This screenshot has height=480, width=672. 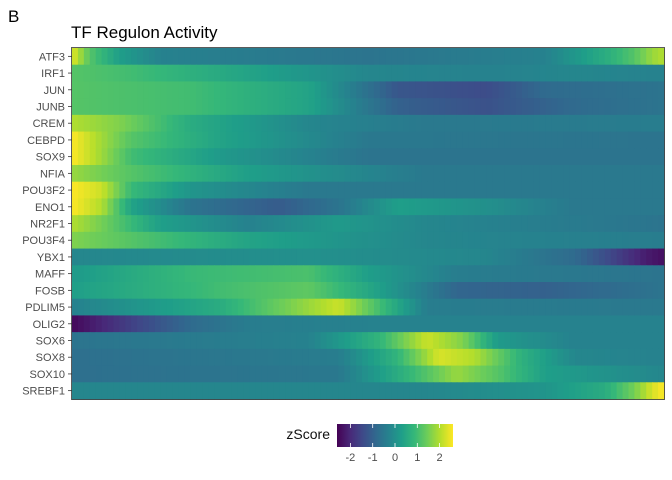 I want to click on row-label: CEBPD, so click(x=46, y=141).